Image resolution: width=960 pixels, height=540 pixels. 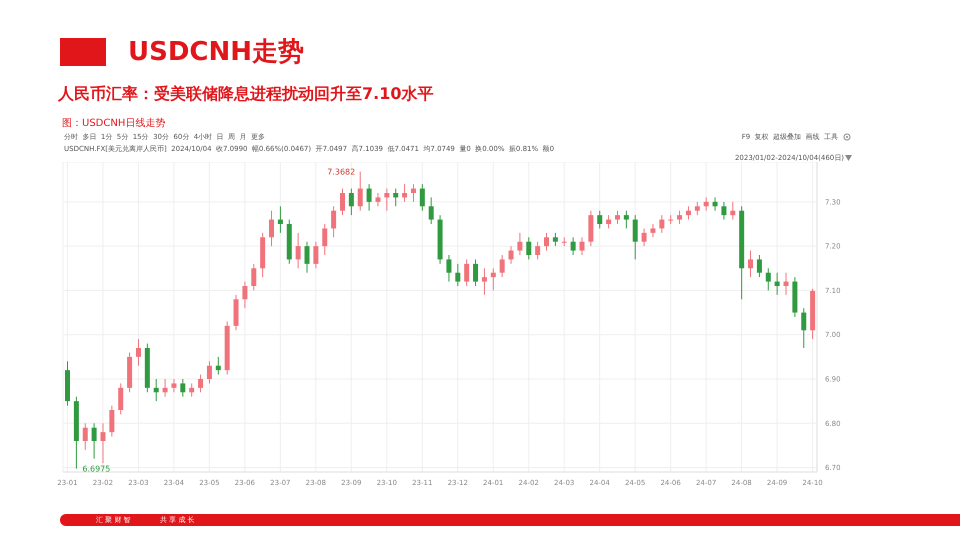 I want to click on annotation: 6.6975, so click(x=96, y=469).